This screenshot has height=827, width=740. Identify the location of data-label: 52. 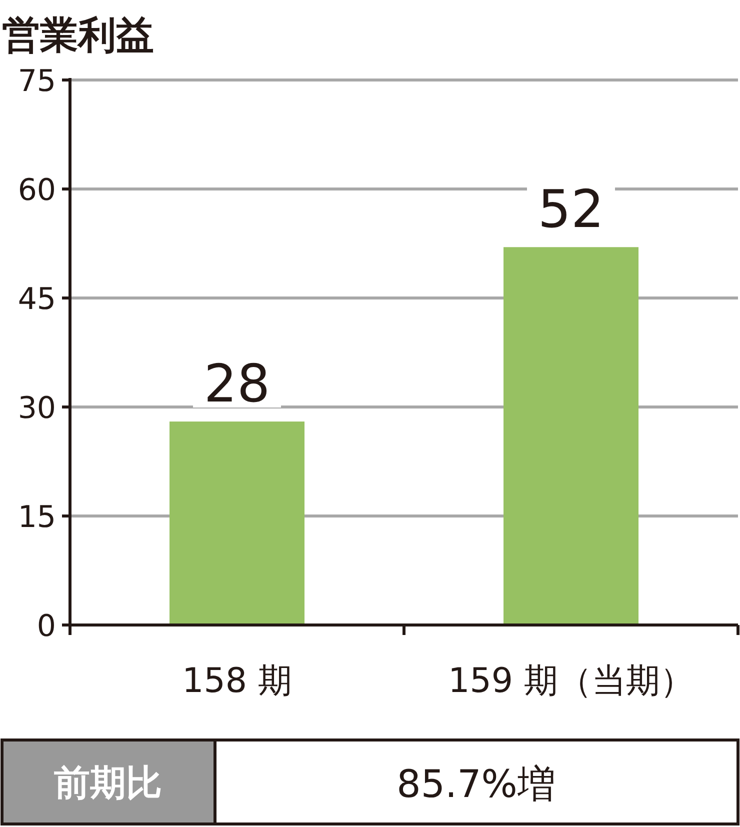
(571, 210).